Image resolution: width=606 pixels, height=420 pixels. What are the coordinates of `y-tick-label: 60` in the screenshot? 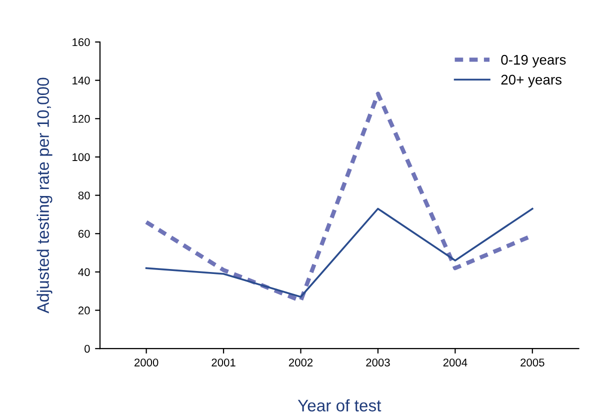 It's located at (84, 234).